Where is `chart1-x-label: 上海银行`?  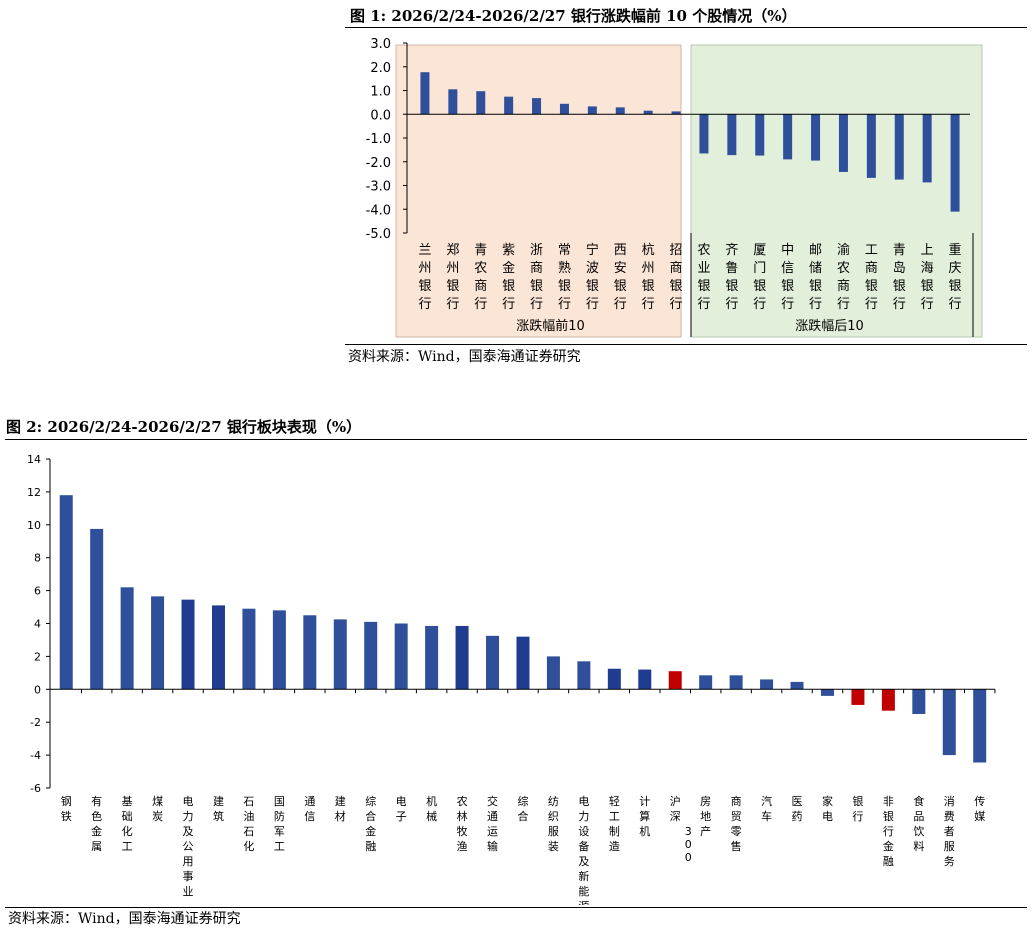
chart1-x-label: 上海银行 is located at coordinates (927, 277).